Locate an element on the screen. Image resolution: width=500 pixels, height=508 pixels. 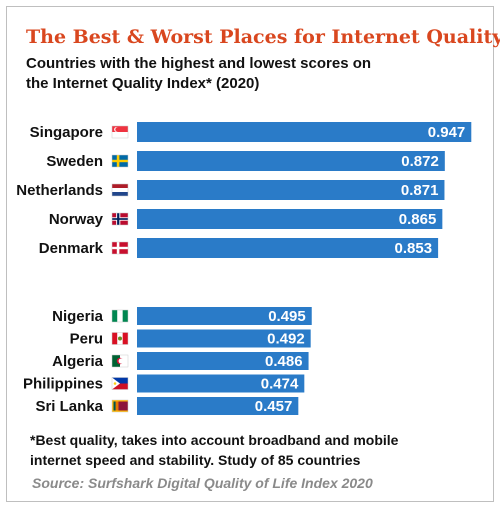
category-label: Algeria is located at coordinates (78, 361).